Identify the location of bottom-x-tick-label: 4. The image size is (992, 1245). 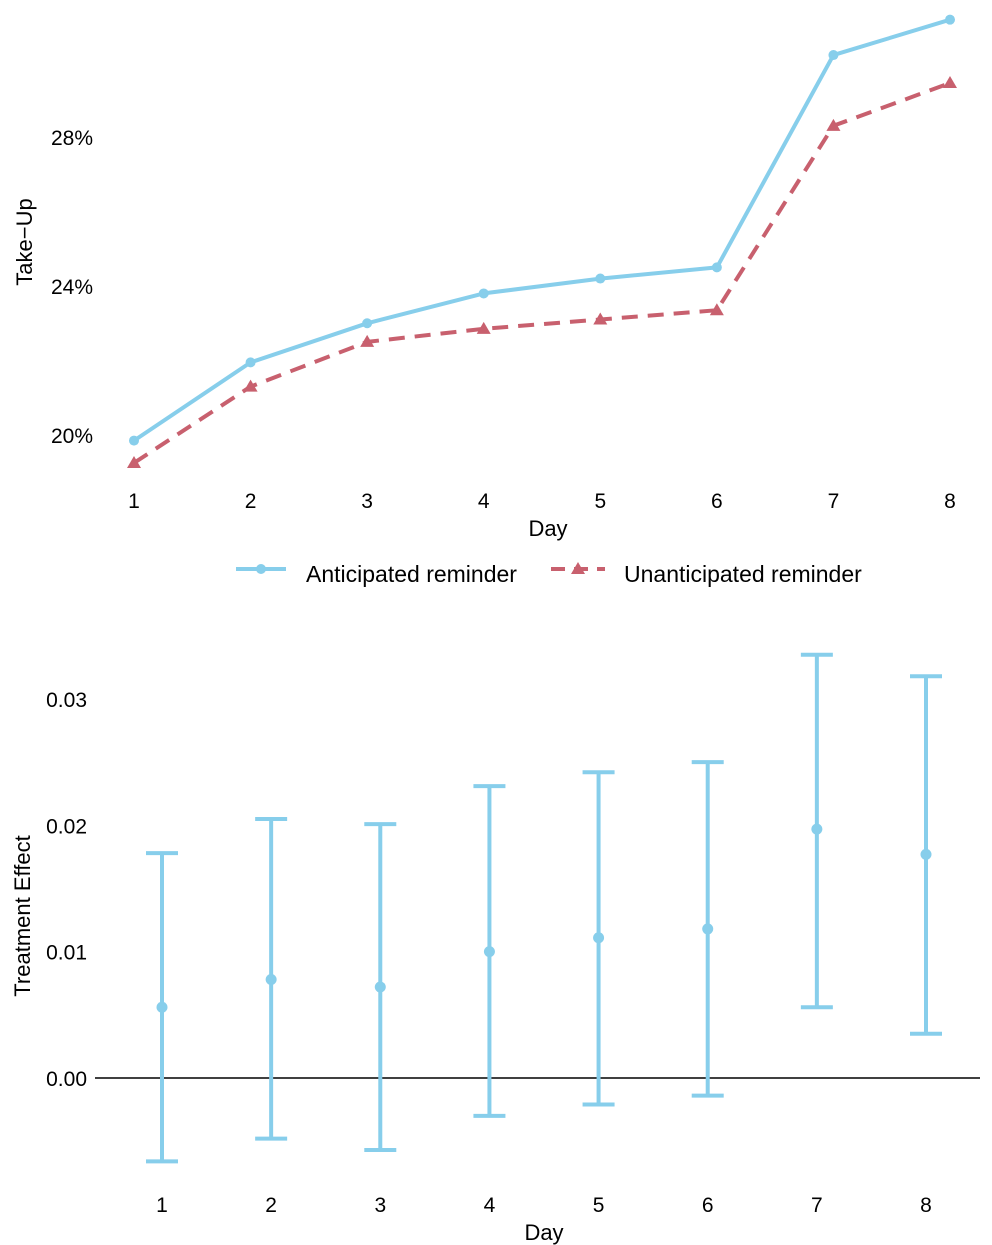
(490, 1205).